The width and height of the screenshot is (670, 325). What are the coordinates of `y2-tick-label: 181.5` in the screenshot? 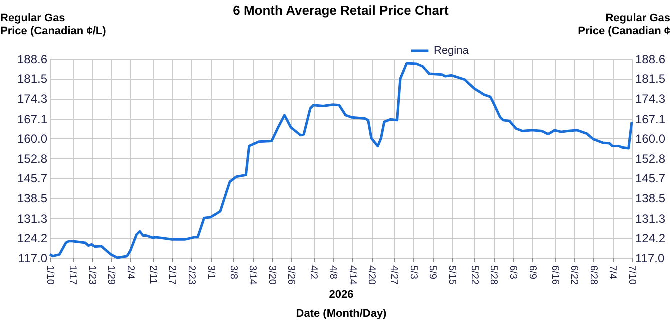 It's located at (651, 79).